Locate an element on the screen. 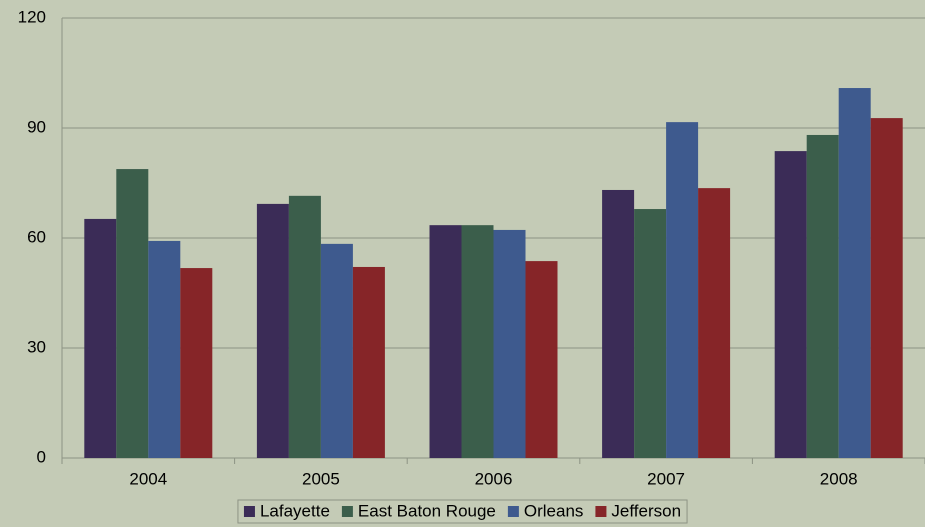  y-tick-label: 90 is located at coordinates (36, 126).